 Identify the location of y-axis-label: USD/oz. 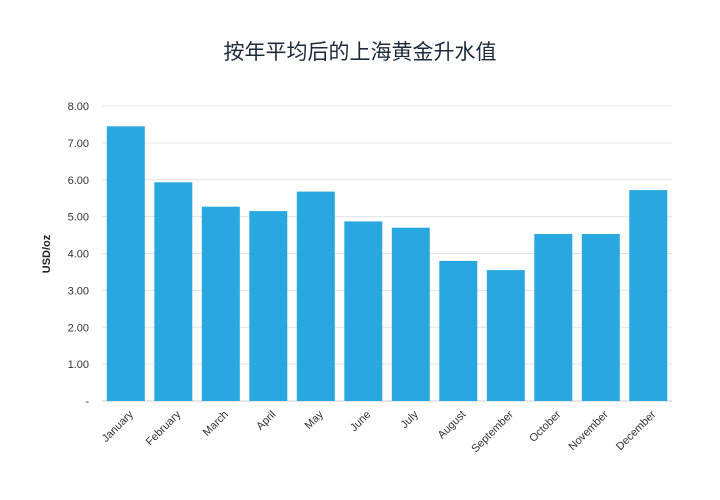
(47, 253).